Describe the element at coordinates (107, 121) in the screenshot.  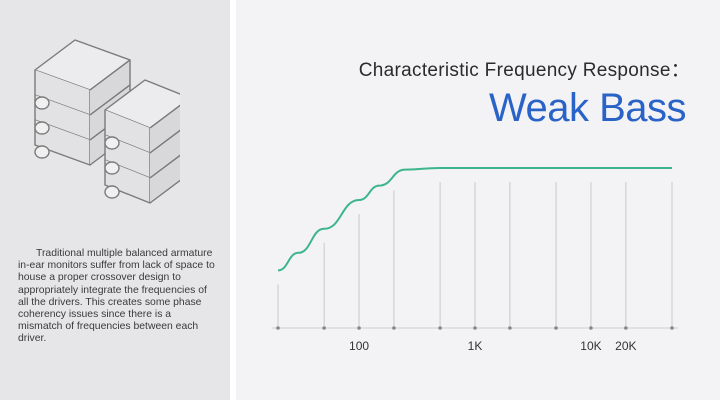
I see `stacked-balanced-armature-drivers-icon` at that location.